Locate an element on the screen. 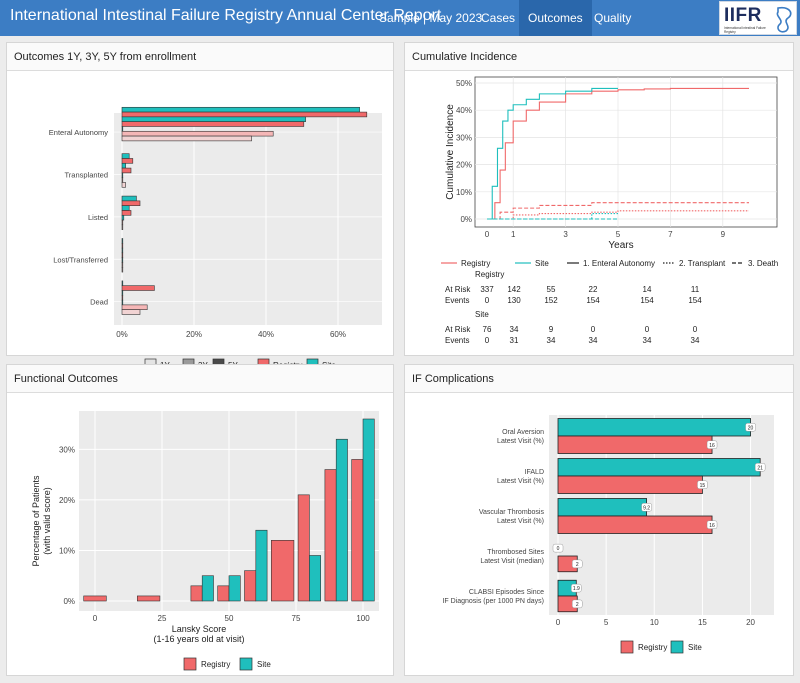  y-tick-label: 20% is located at coordinates (464, 165).